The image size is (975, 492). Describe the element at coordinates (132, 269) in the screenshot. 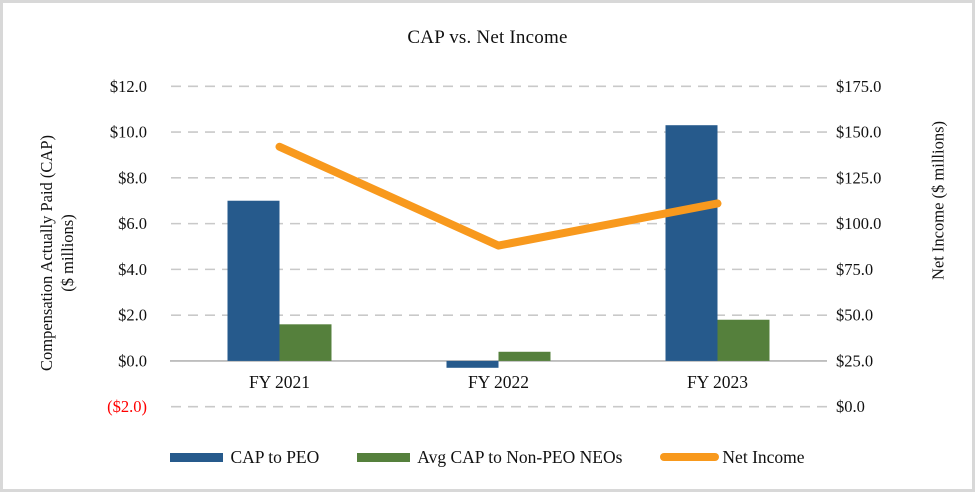

I see `left-axis-tick-label: $4.0` at that location.